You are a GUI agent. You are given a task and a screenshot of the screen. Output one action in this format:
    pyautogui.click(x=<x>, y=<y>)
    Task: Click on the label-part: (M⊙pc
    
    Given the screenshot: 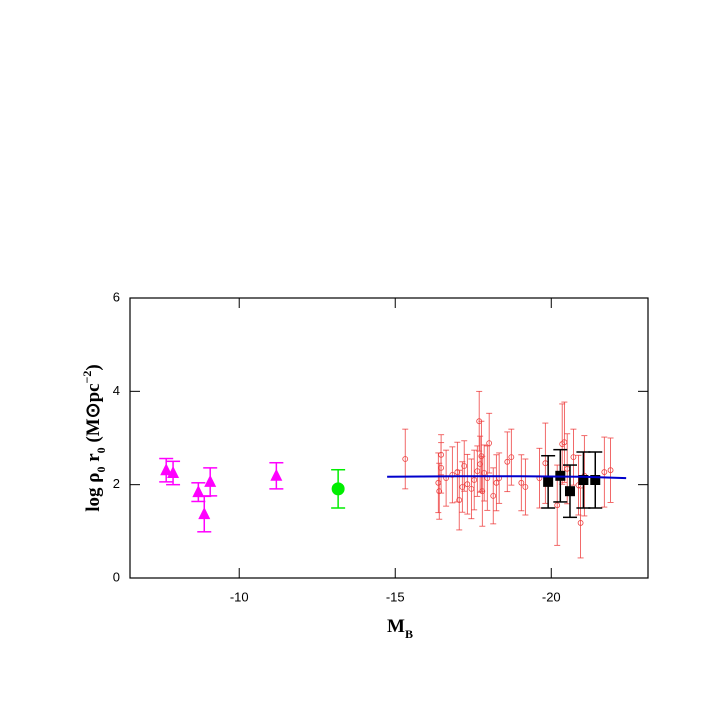 What is the action you would take?
    pyautogui.click(x=93, y=415)
    